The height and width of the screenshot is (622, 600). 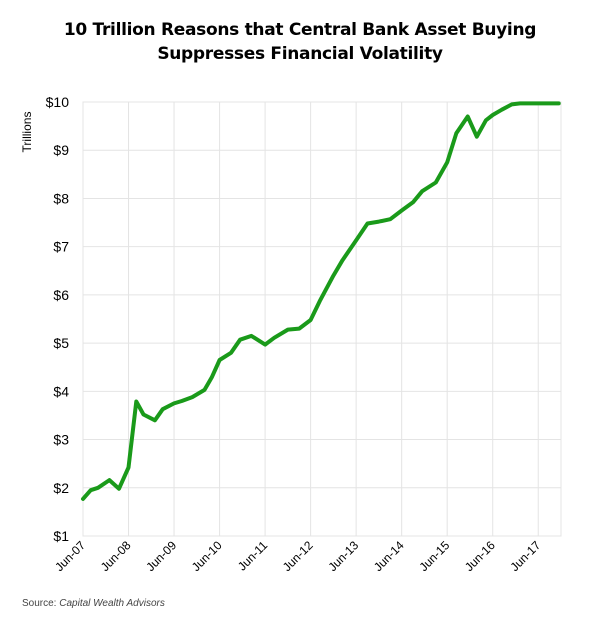 I want to click on y-tick-label: $2, so click(x=61, y=488).